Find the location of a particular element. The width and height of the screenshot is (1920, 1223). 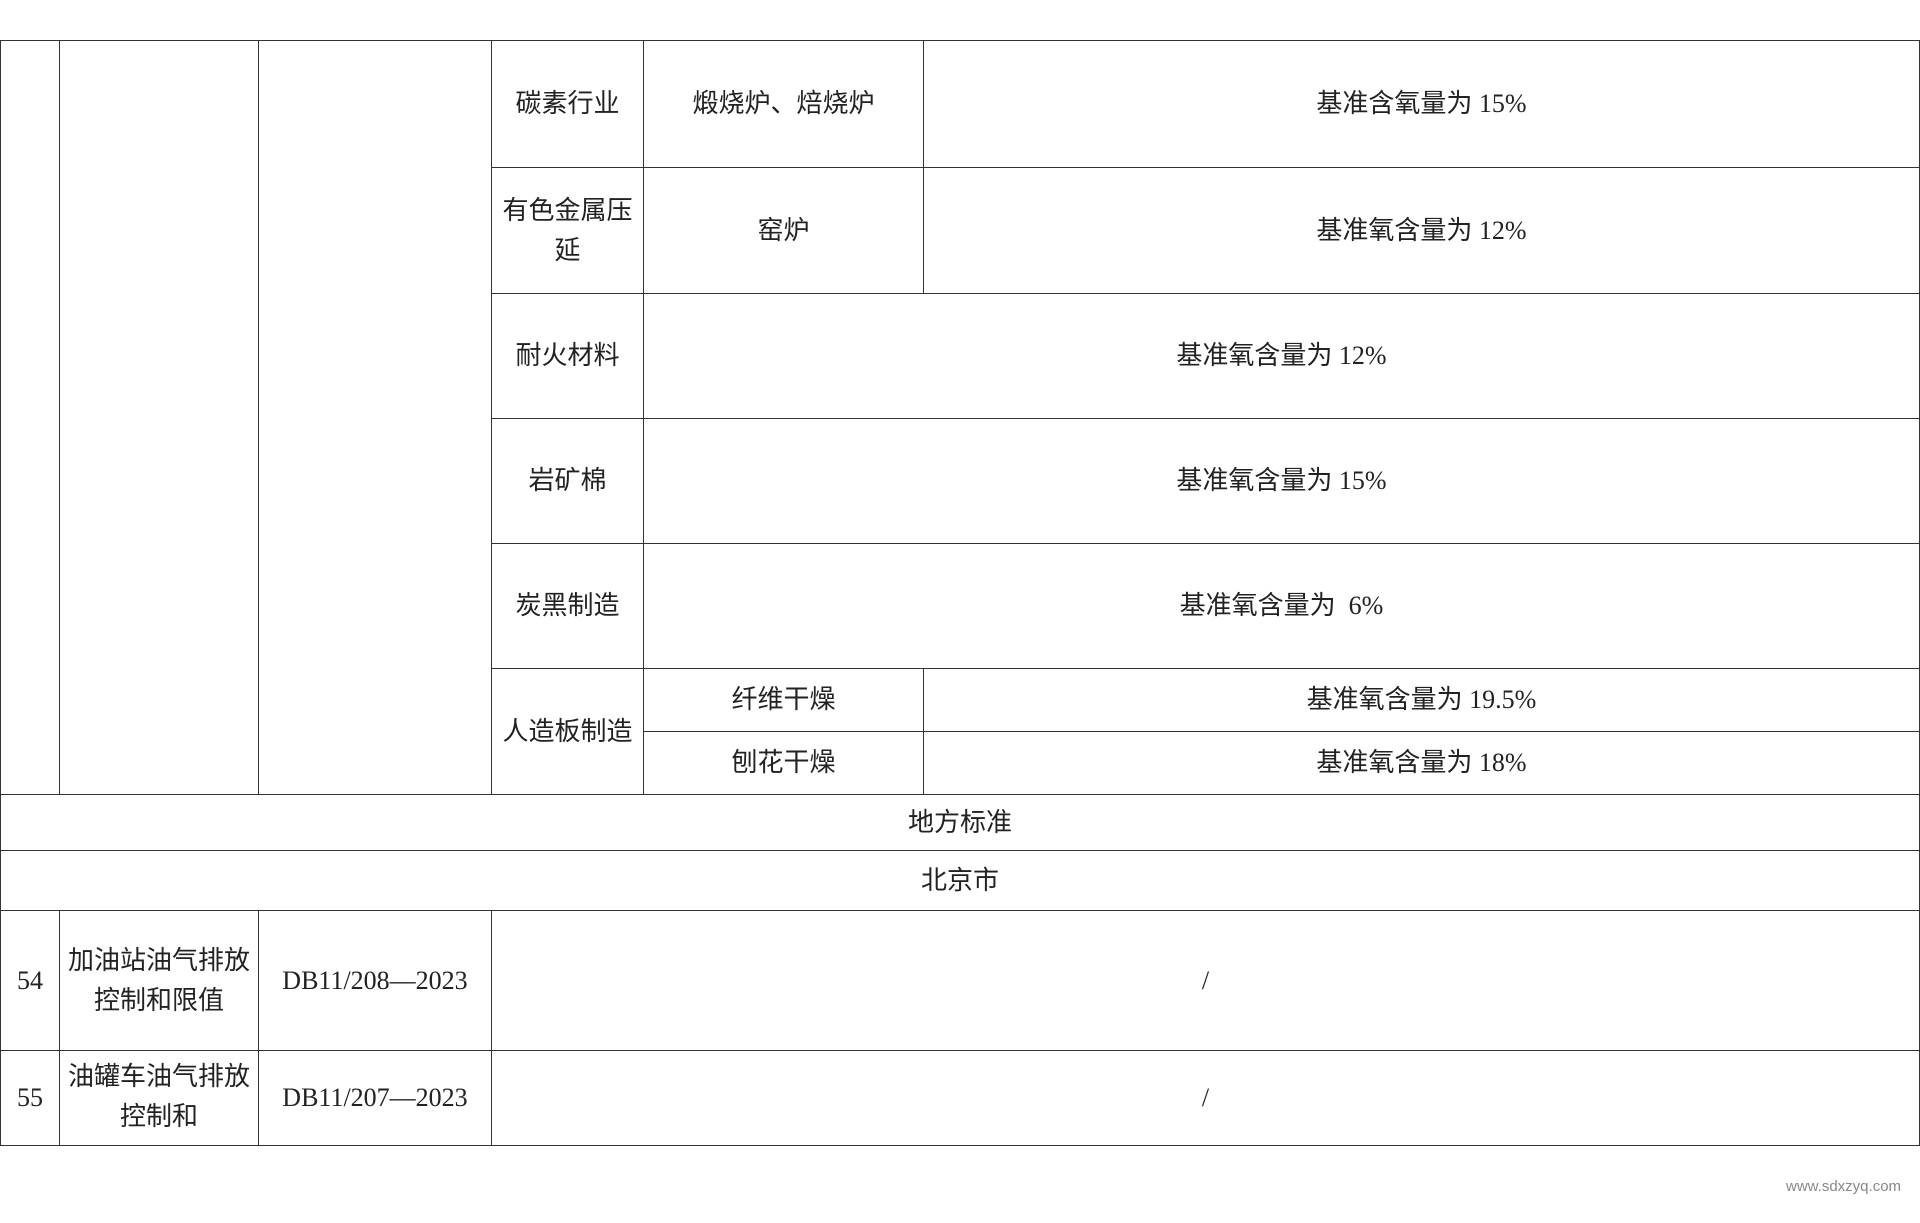

table-row: 55 油罐车油气排放控制和 DB11/207—2023 / is located at coordinates (960, 1098).